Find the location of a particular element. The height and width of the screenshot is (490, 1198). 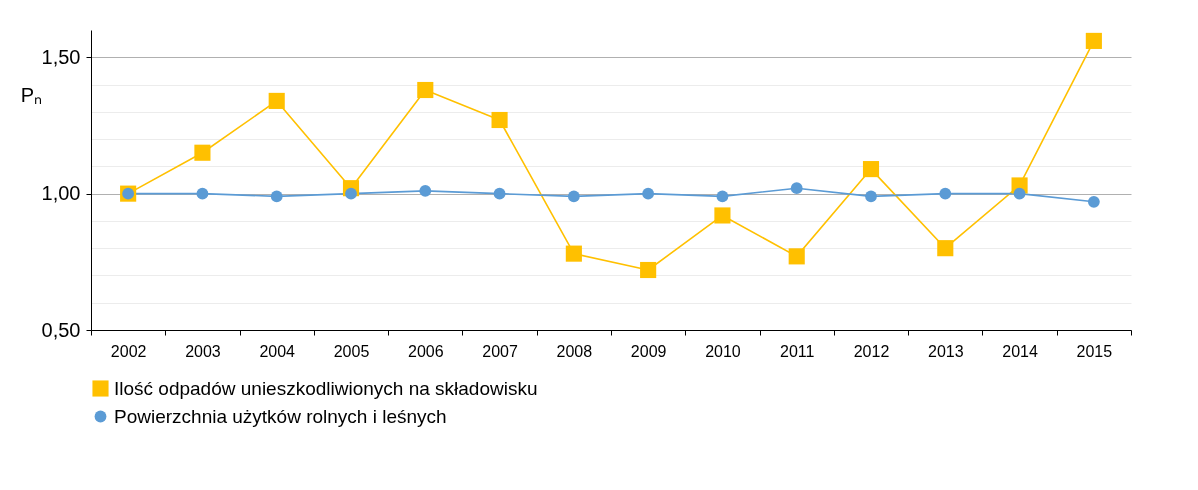

x-tick-label: 2006 is located at coordinates (425, 351).